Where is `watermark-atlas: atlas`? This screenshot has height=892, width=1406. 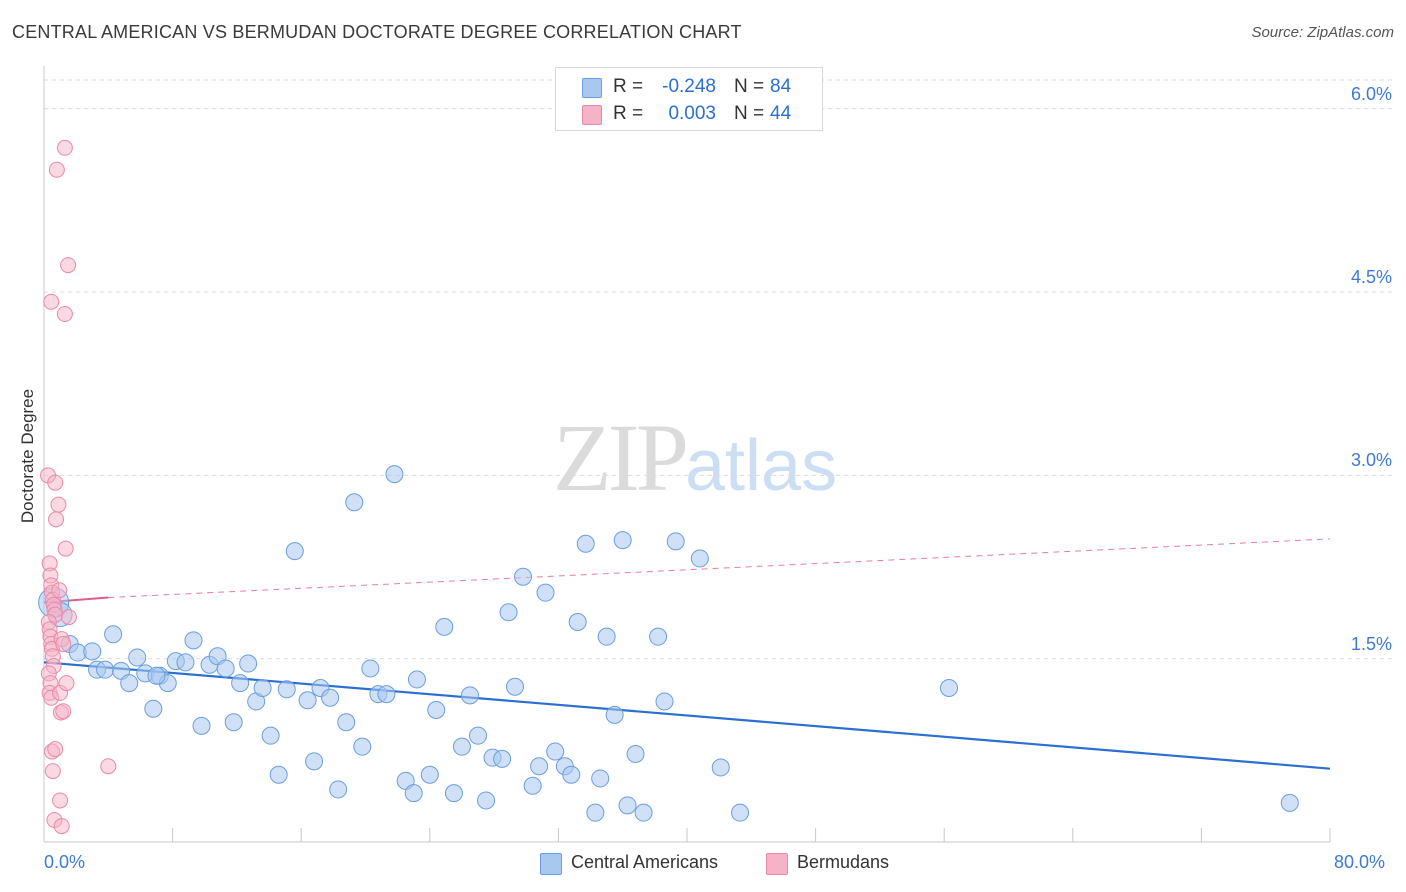
watermark-atlas: atlas is located at coordinates (761, 466).